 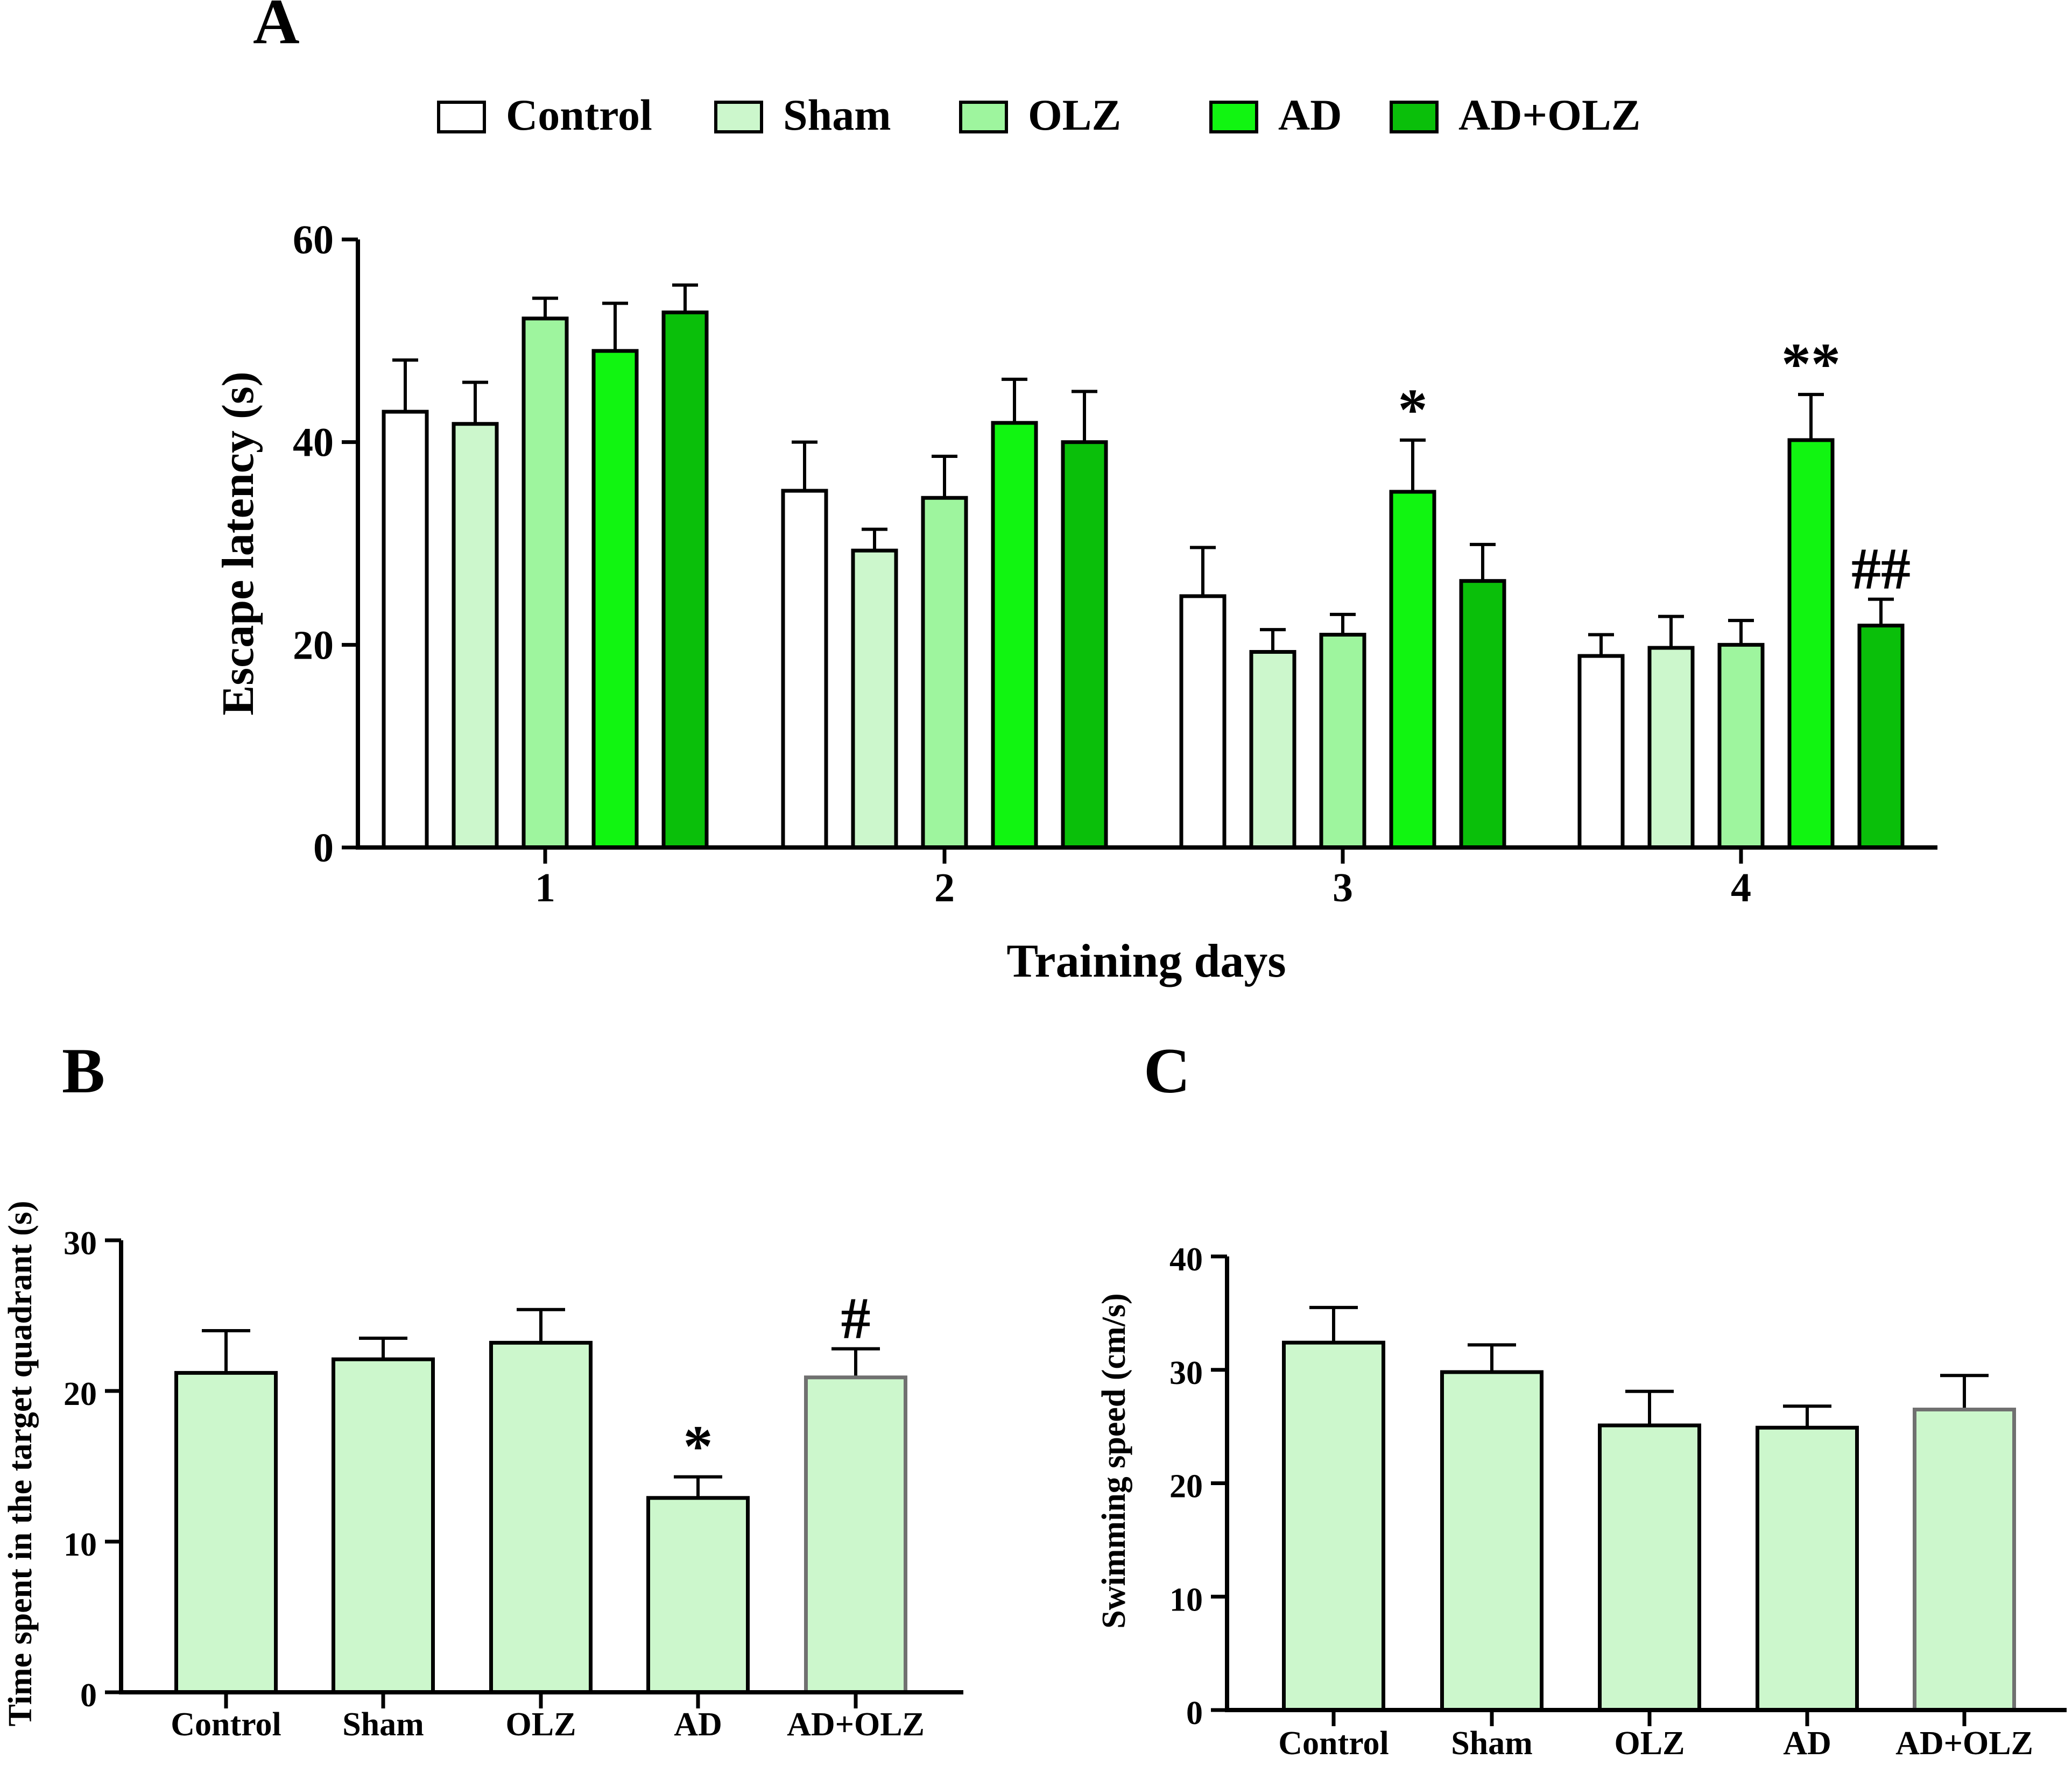 I want to click on y-tick-label-3: 60, so click(x=313, y=240).